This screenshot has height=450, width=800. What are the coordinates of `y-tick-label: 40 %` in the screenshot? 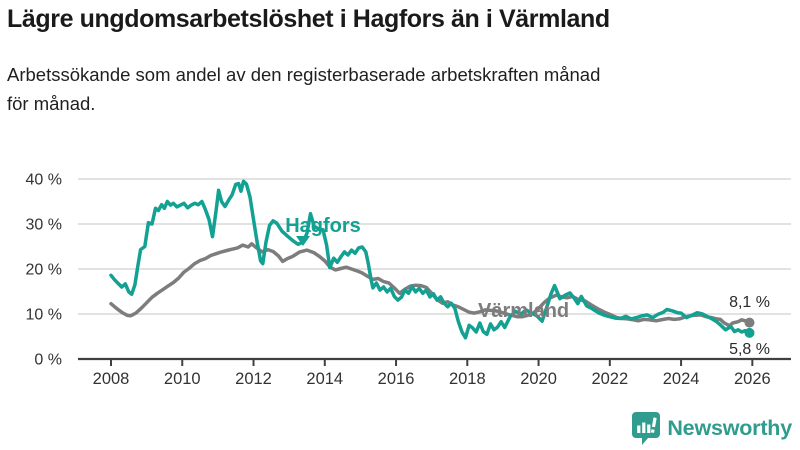 It's located at (44, 180).